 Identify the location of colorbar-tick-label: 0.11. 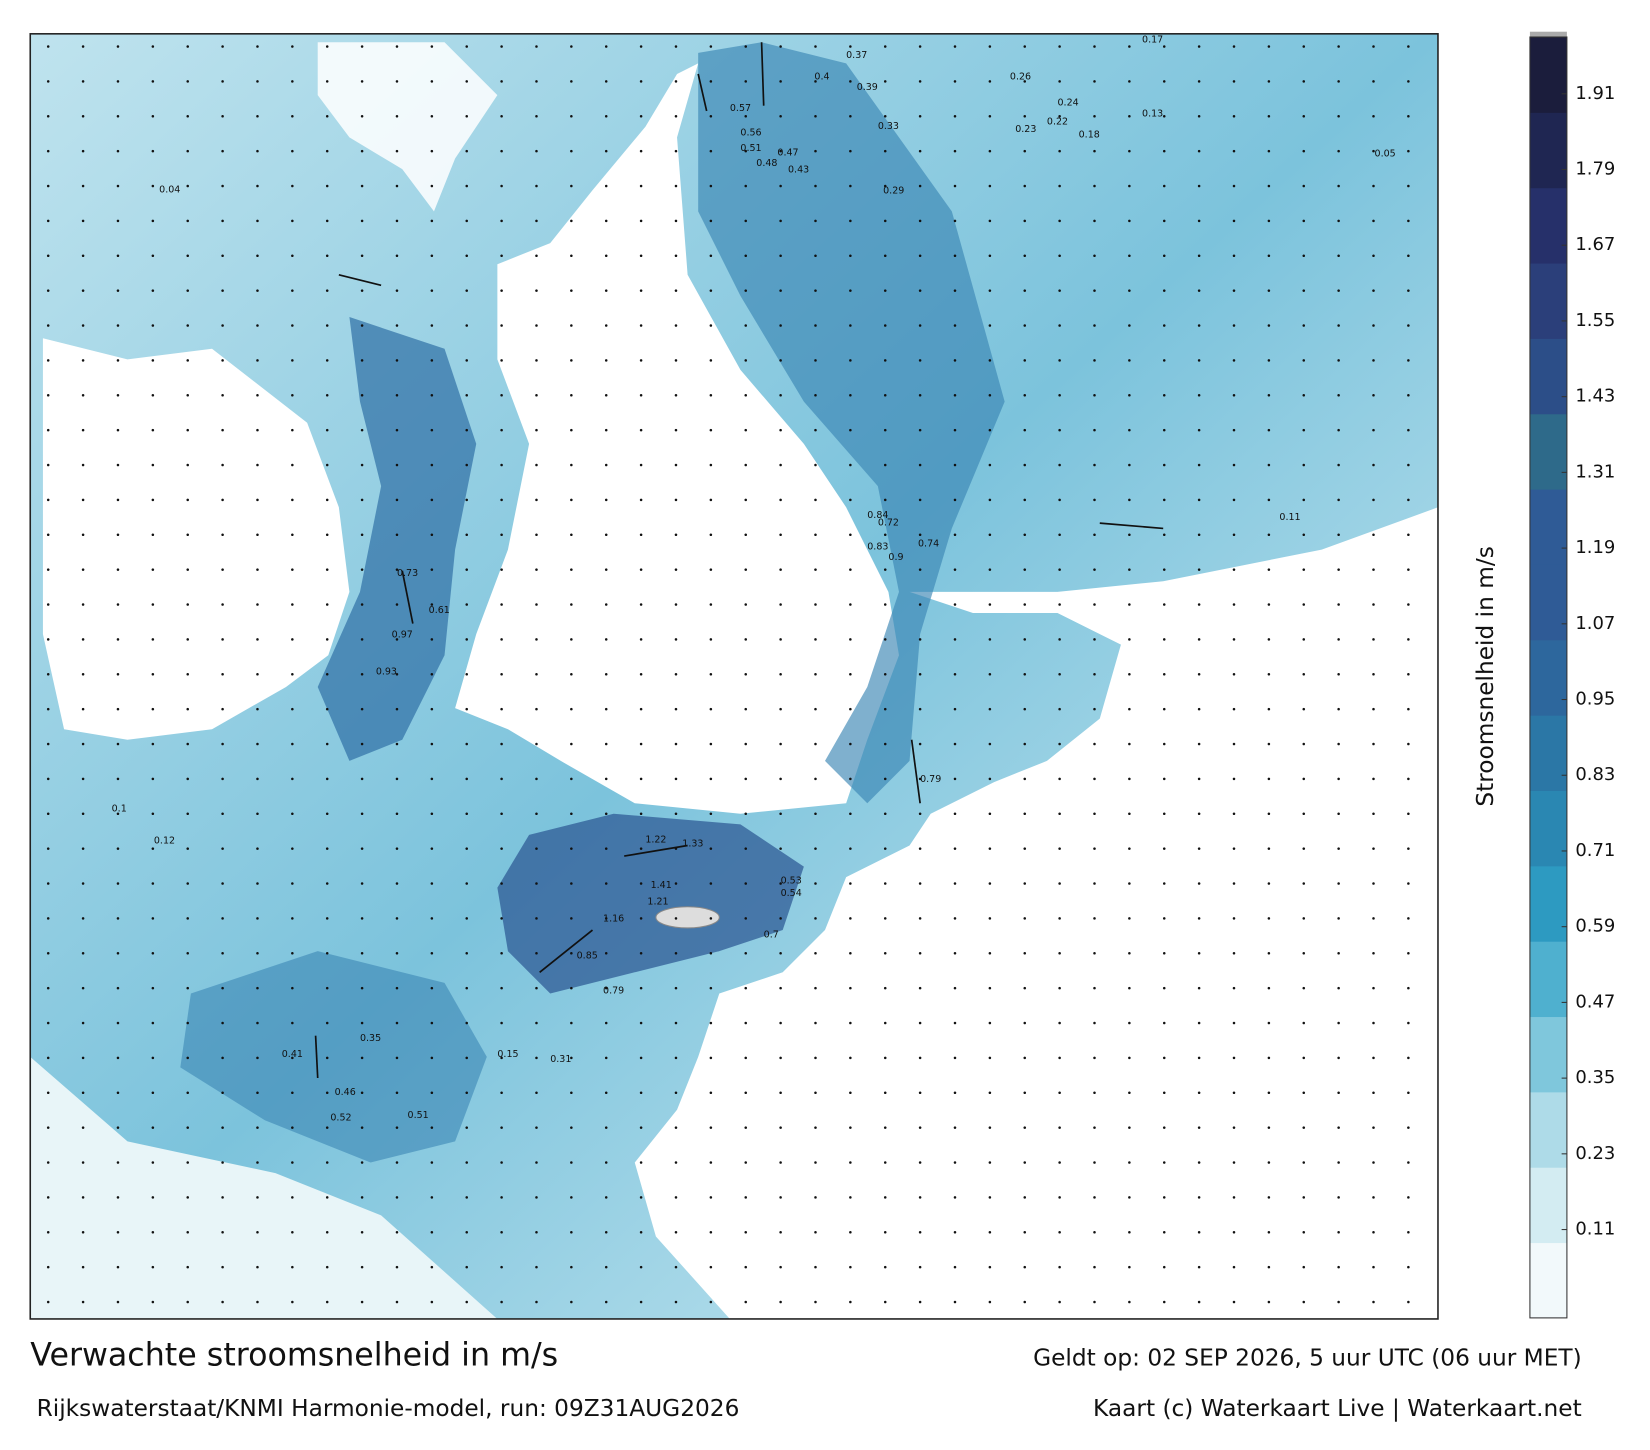
(1595, 1229).